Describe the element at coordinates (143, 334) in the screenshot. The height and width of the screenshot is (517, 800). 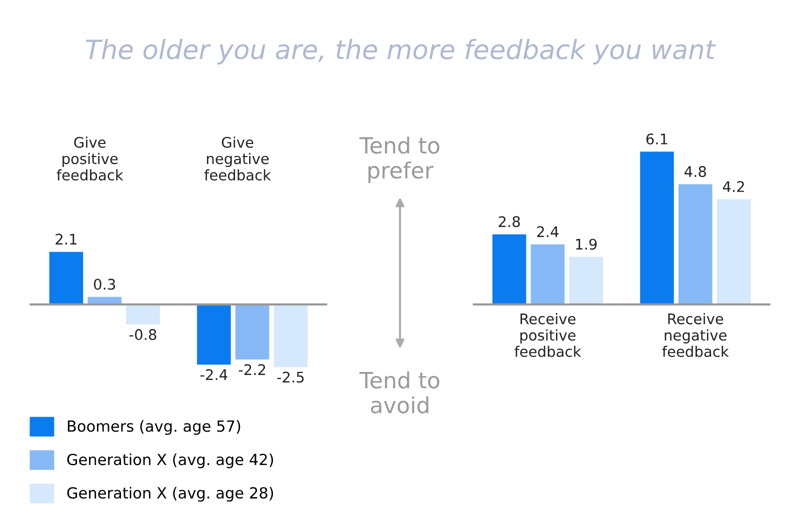
I see `data-label: -0.8` at that location.